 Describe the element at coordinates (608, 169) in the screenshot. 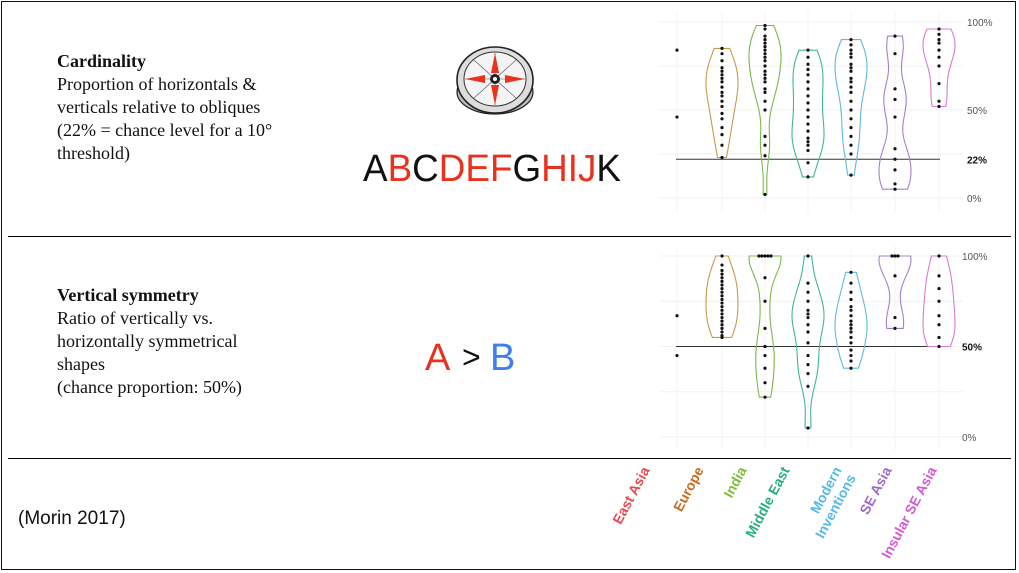

I see `alphabet-letter: K` at that location.